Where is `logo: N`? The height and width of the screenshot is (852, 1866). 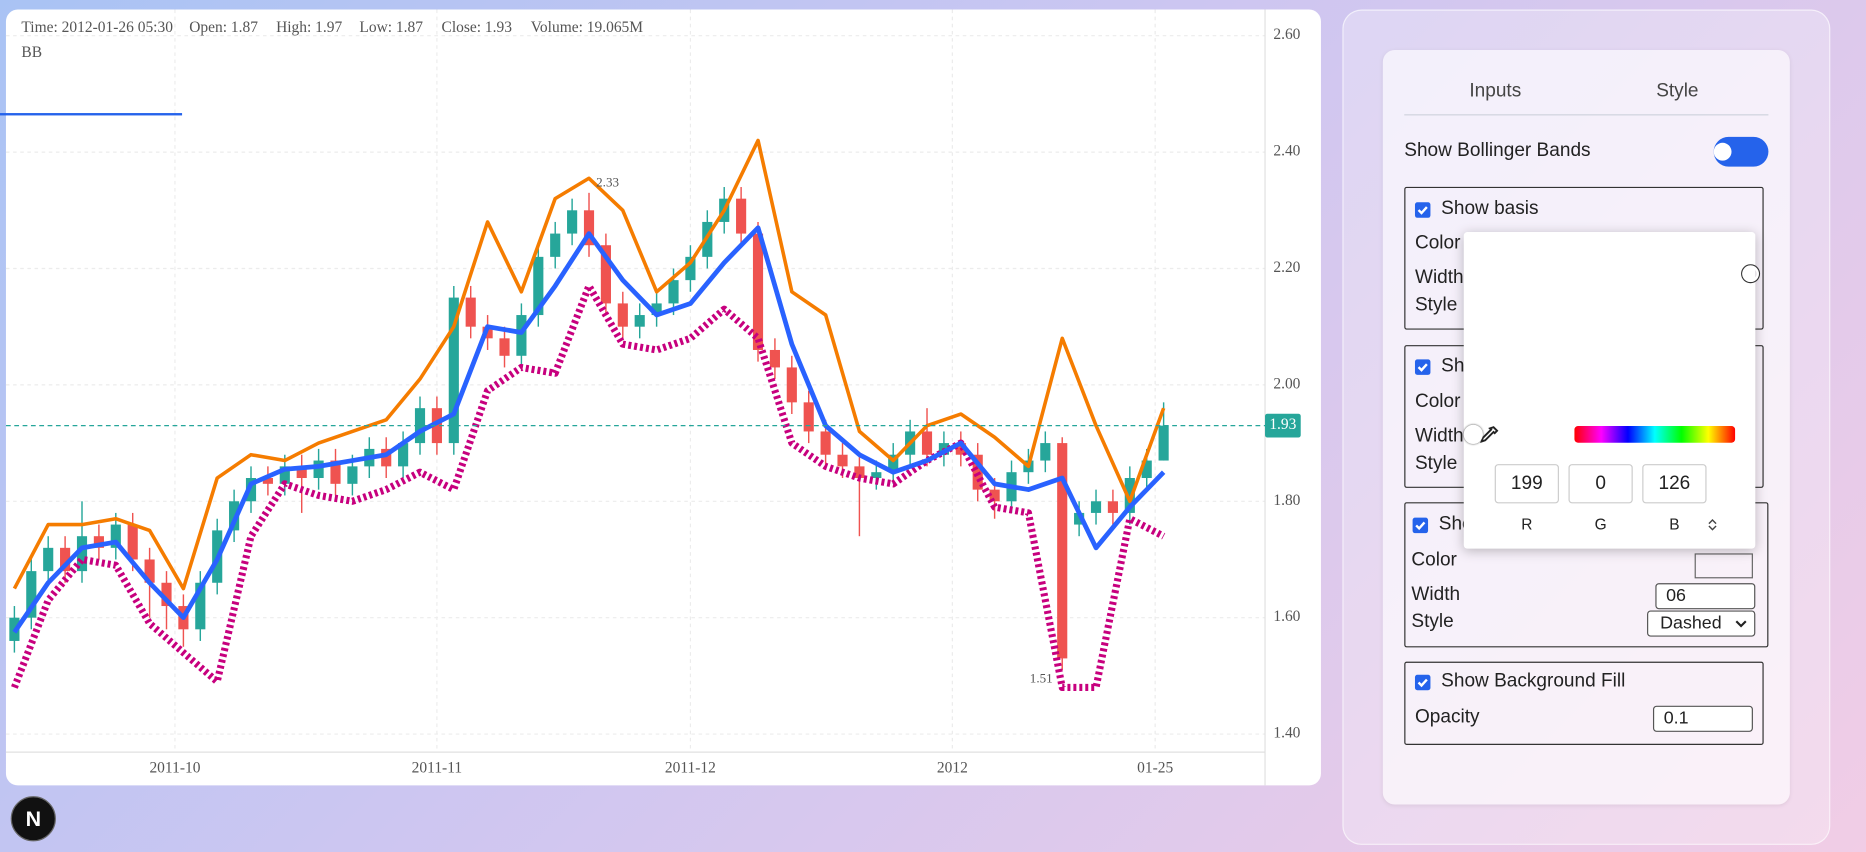
logo: N is located at coordinates (33, 819).